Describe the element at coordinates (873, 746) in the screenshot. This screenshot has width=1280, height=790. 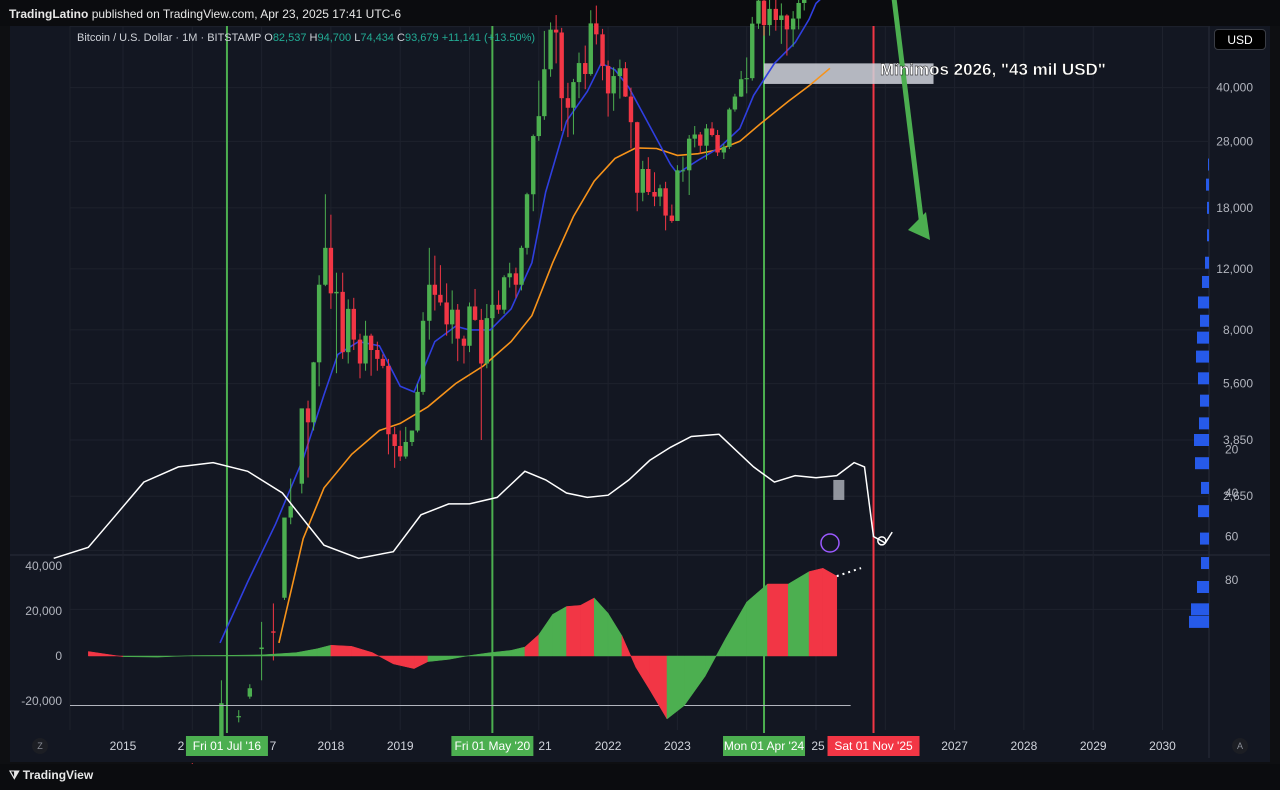
I see `date-badge: Sat 01 Nov '25` at that location.